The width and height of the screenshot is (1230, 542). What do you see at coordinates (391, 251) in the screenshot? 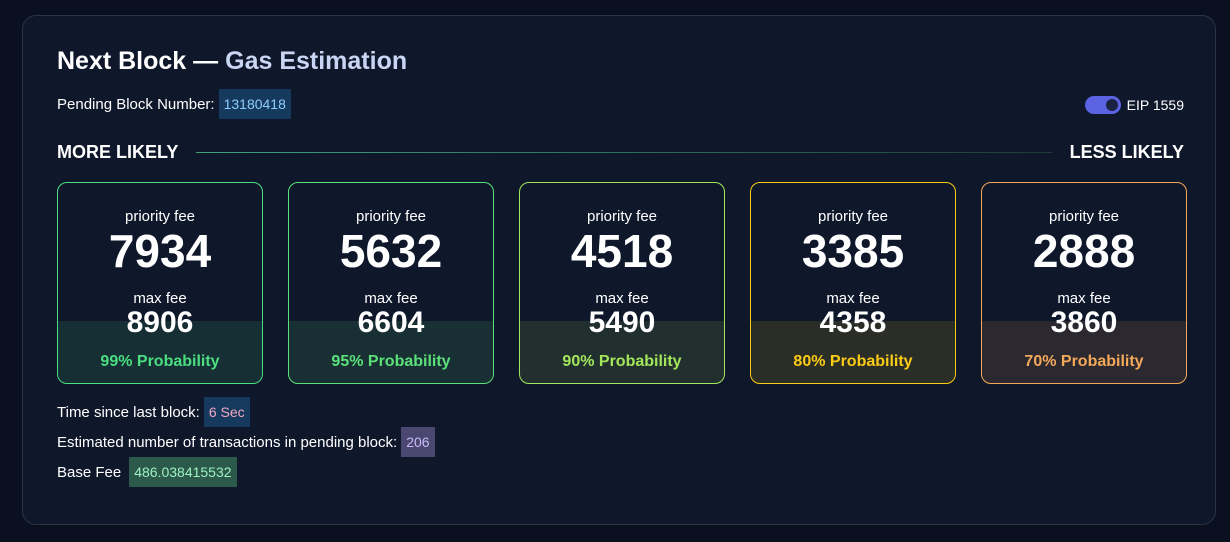
I see `priority-fee-value: 5632` at bounding box center [391, 251].